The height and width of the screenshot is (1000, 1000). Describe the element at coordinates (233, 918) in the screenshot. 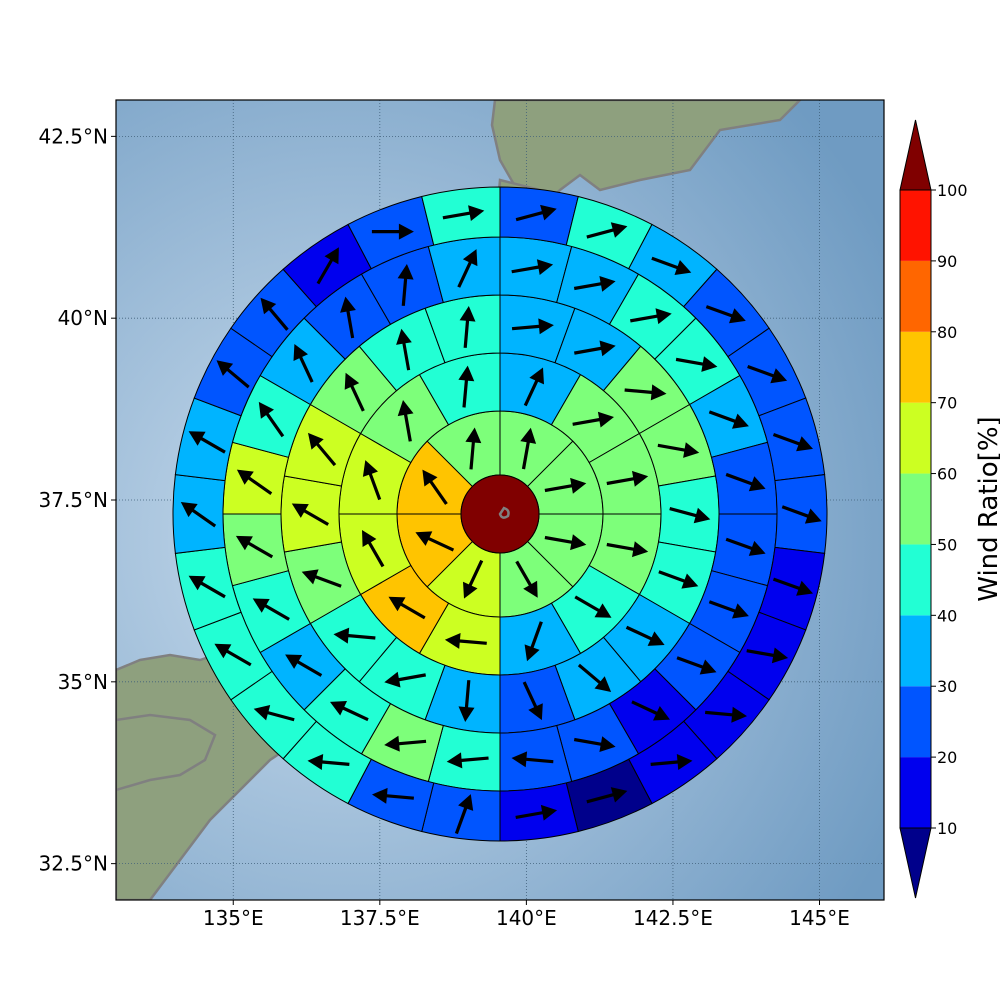

I see `lon-tick-label: 135°E` at that location.